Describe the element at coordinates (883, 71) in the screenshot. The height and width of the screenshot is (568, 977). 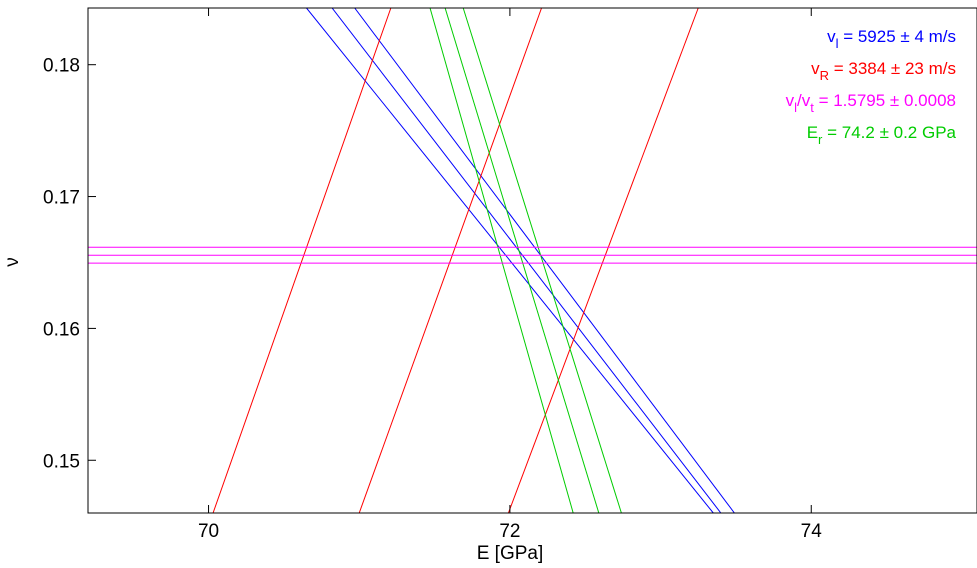
I see `legend-entry-2: vR = 3384 ± 23 m/s` at that location.